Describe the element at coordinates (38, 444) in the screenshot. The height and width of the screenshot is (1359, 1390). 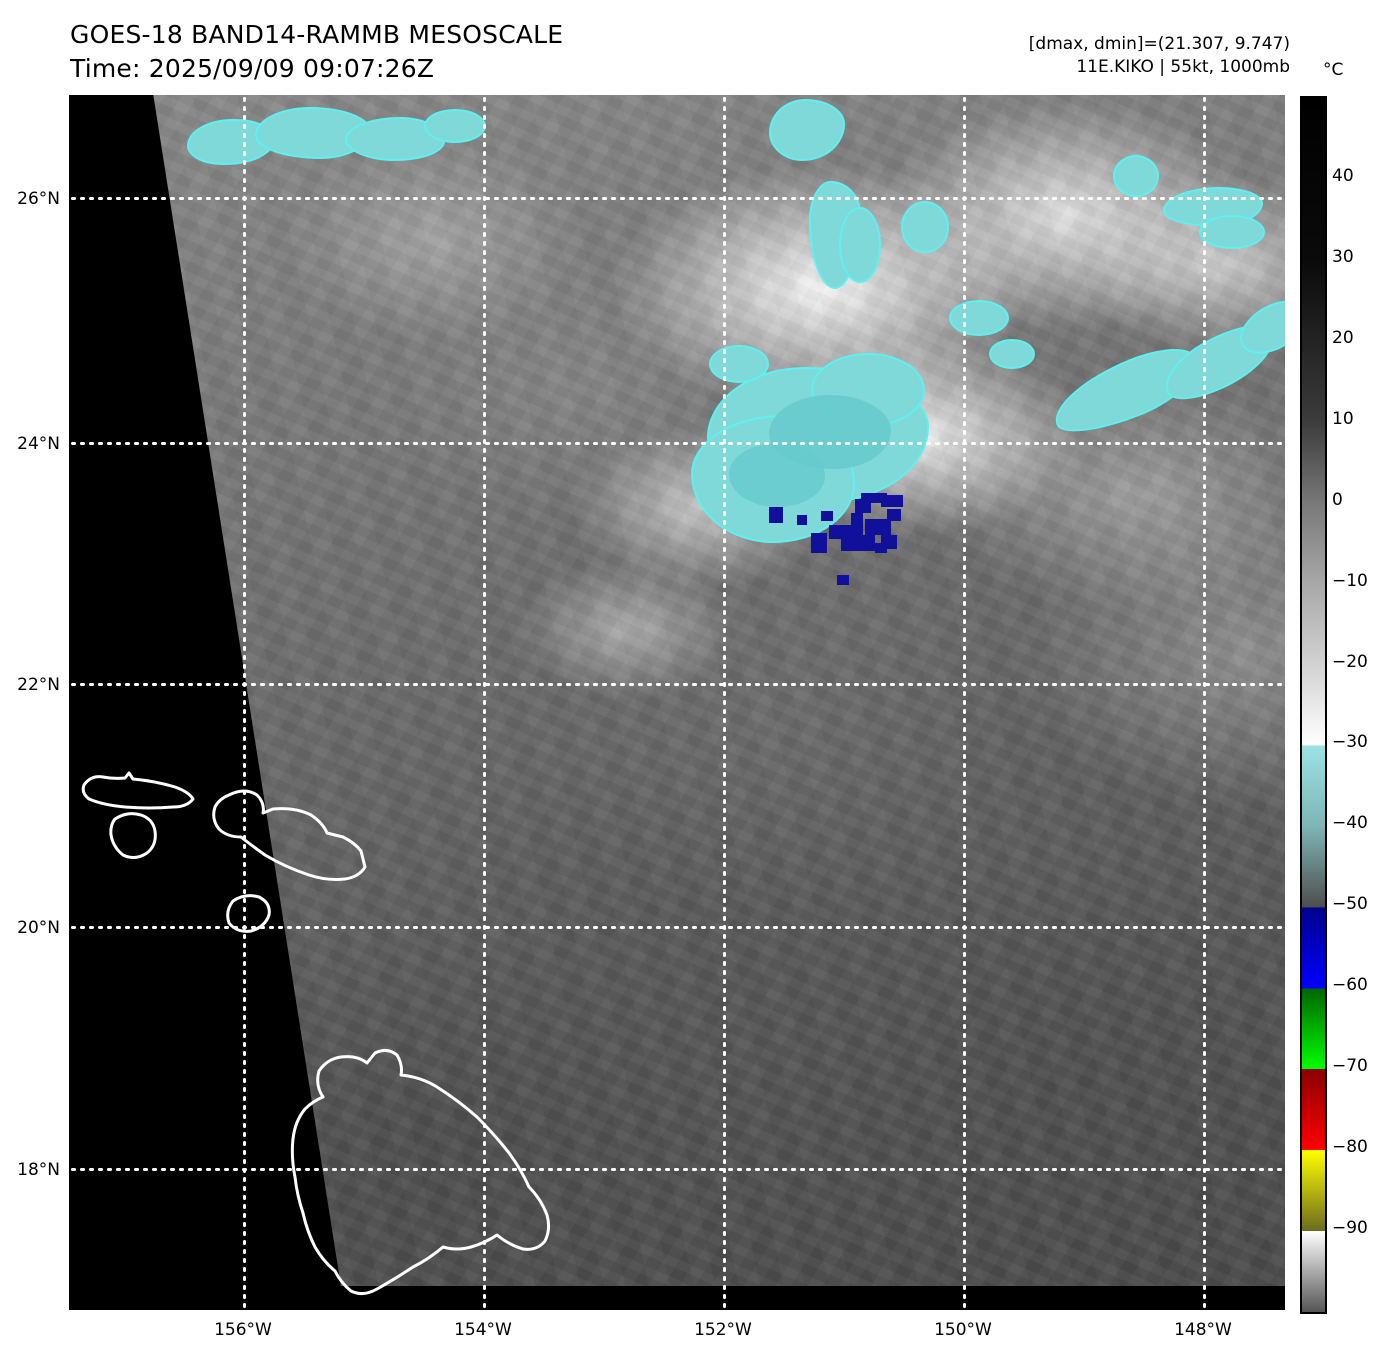
I see `lat-tick-24N: 24°N` at that location.